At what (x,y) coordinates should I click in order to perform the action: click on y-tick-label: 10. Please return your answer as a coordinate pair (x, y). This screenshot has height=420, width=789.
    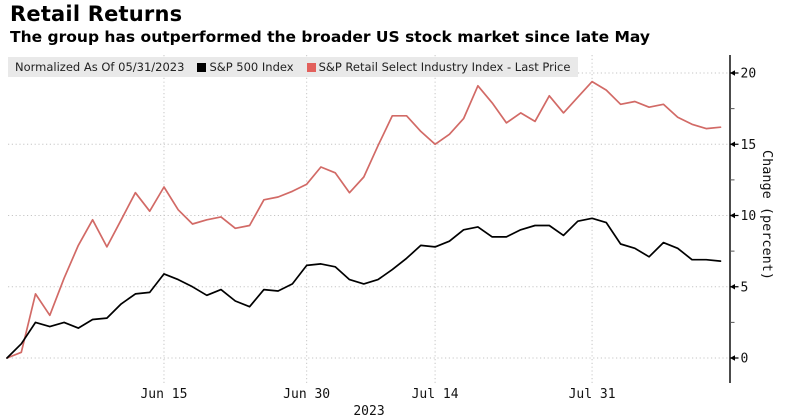
    Looking at the image, I should click on (749, 216).